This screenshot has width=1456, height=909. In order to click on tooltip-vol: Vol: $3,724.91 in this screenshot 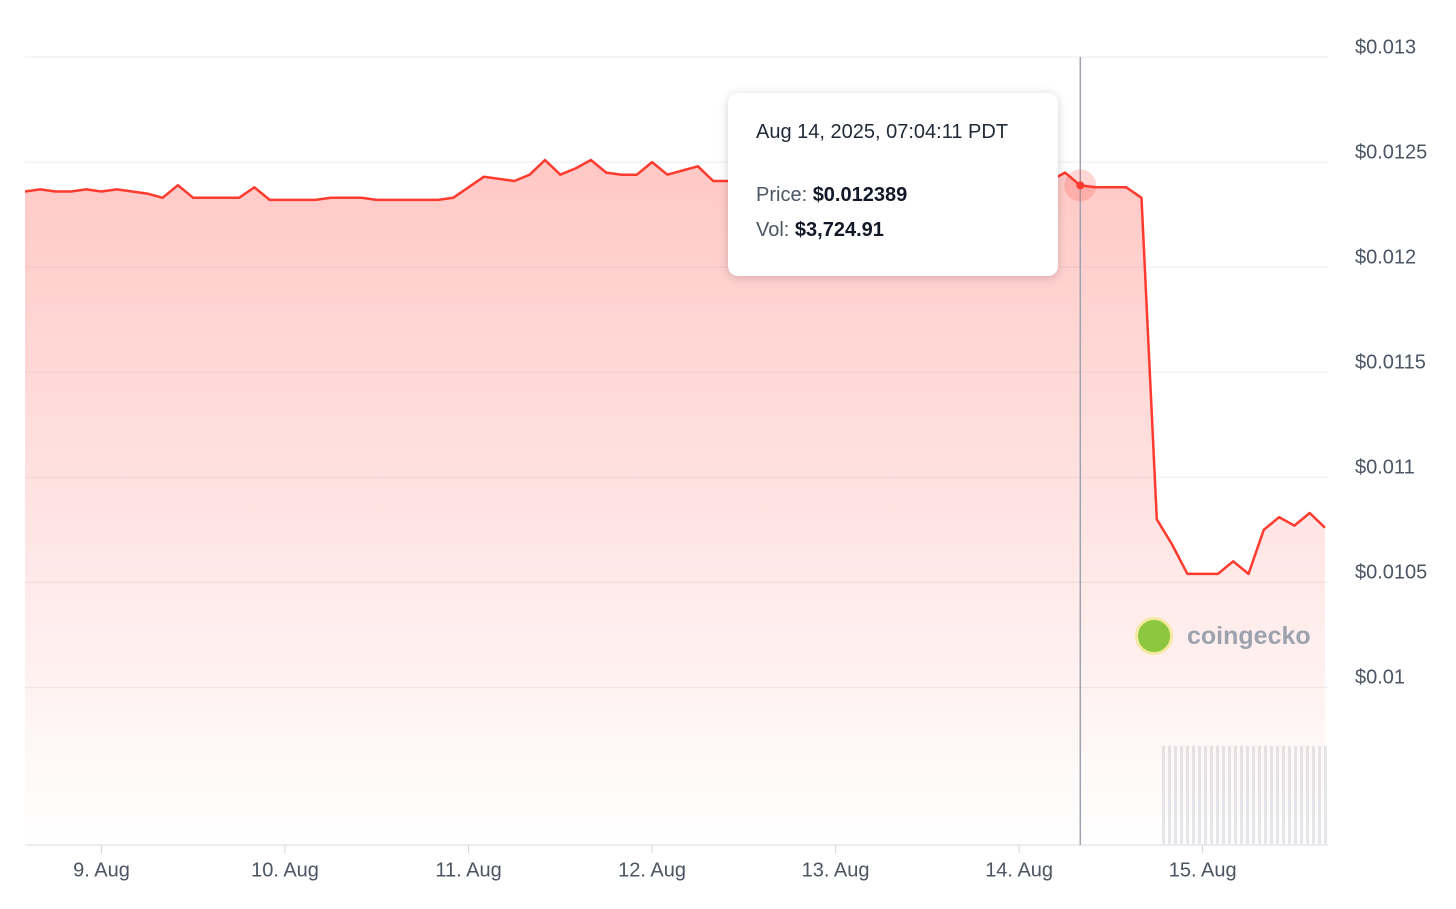, I will do `click(893, 230)`.